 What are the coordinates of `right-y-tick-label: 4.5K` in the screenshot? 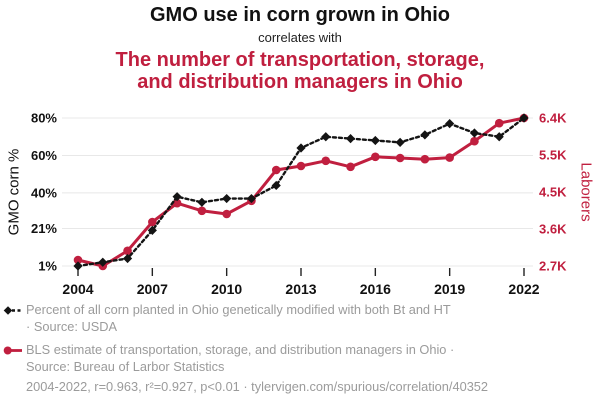 It's located at (553, 192).